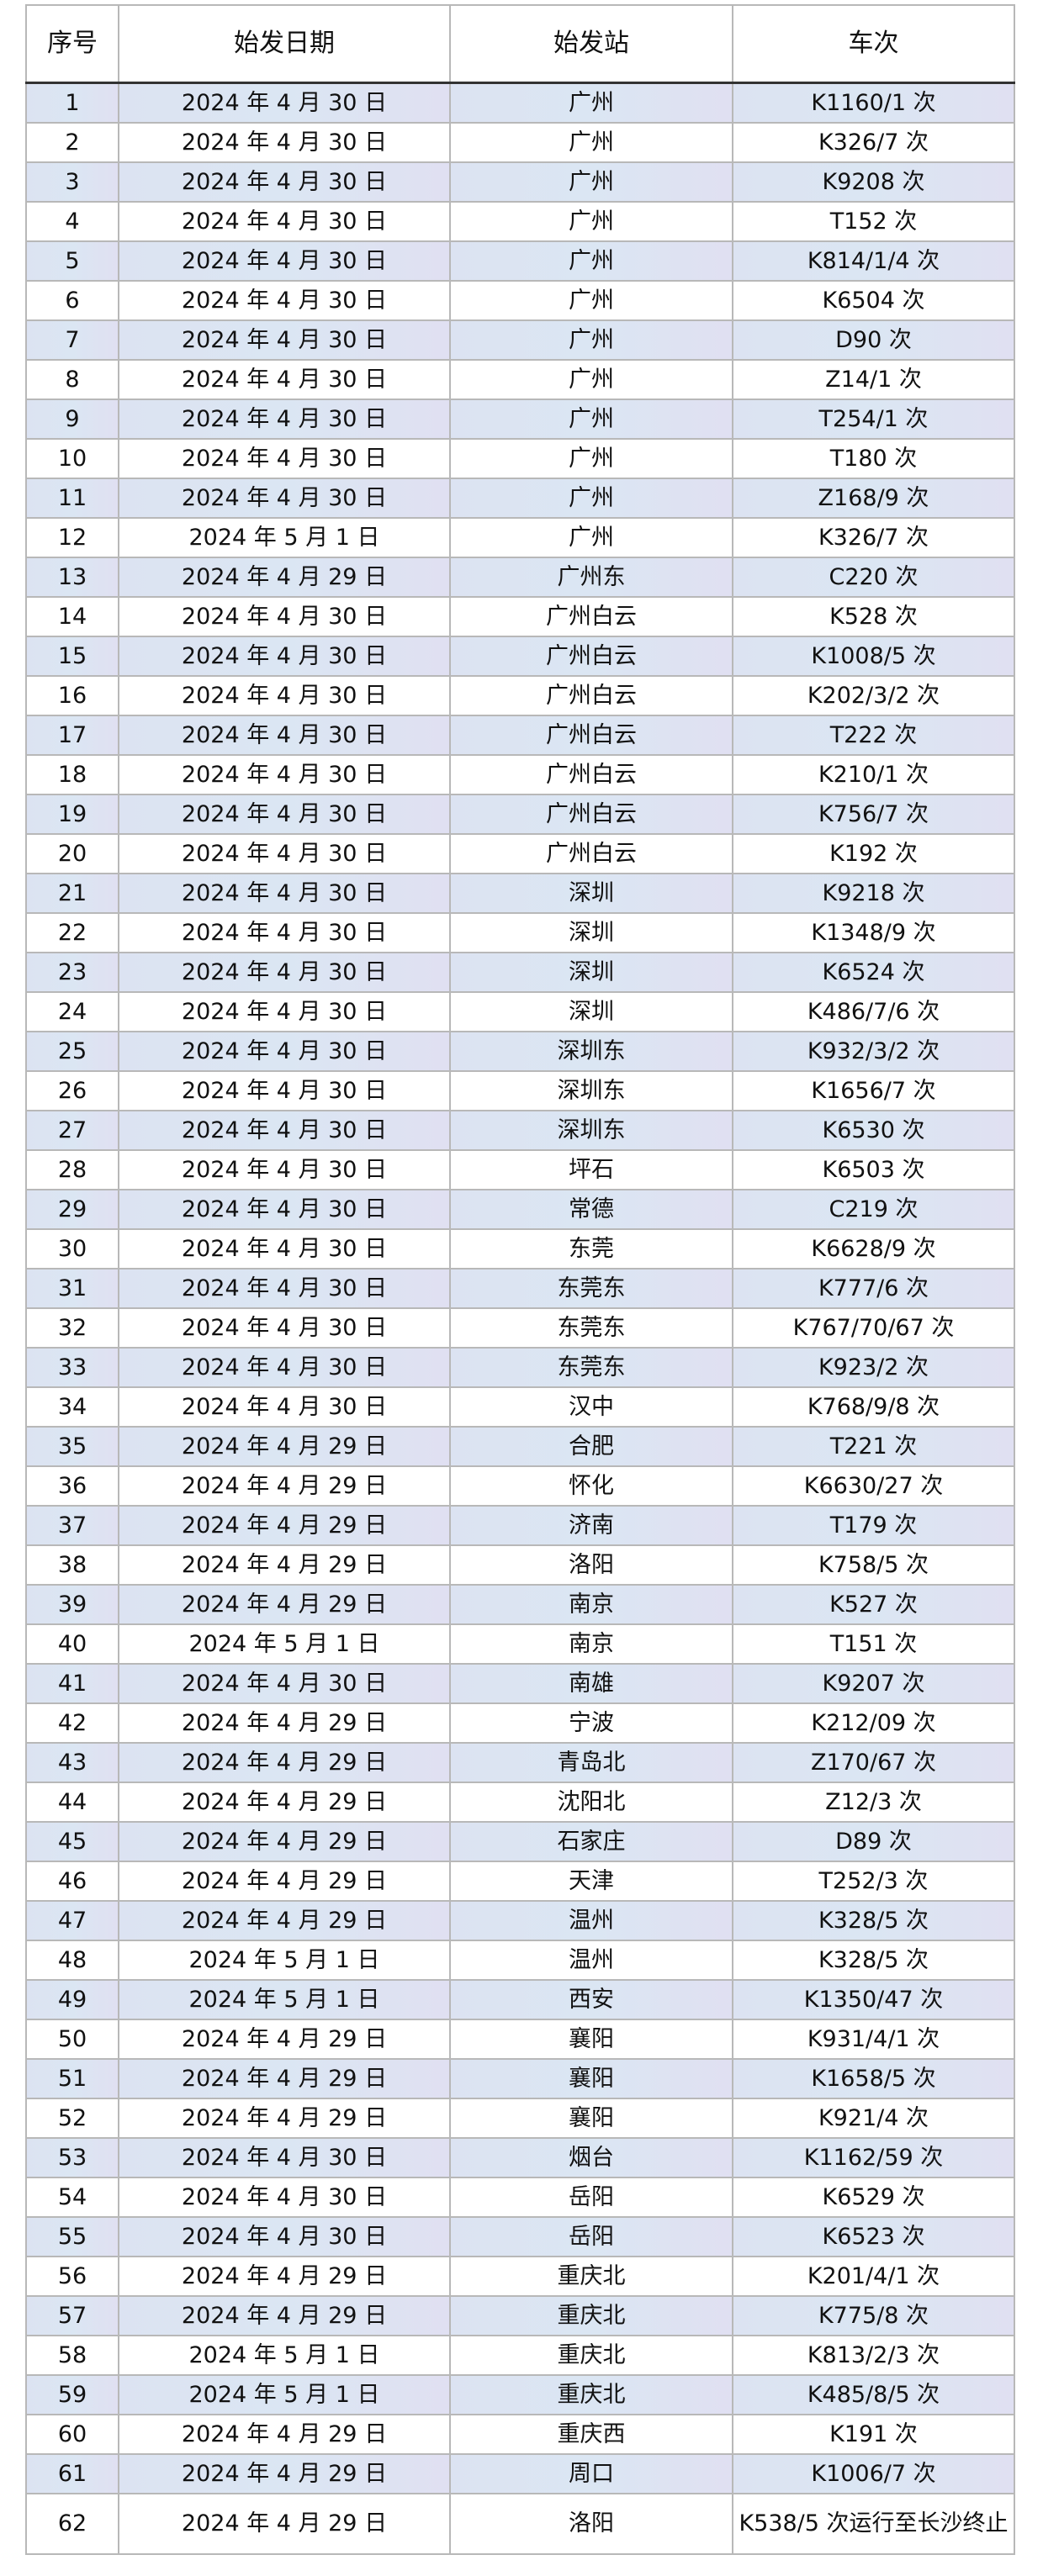 The width and height of the screenshot is (1043, 2576). I want to click on table-row: 34 2024 年 4 月 30 日汉中 K768/9/8 次, so click(520, 1407).